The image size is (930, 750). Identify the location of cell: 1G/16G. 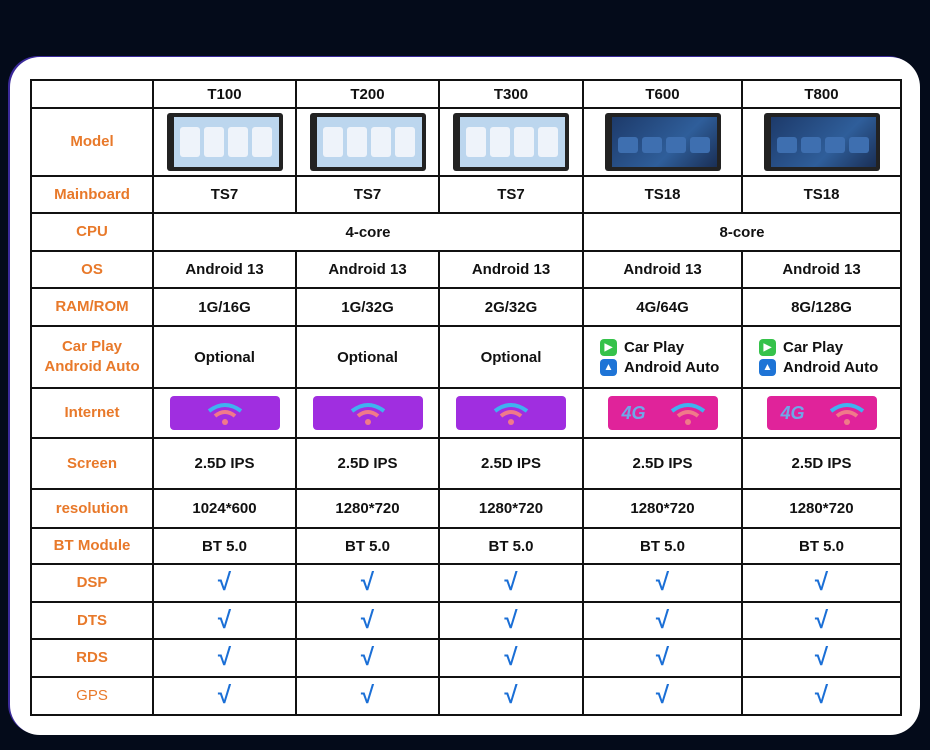
(224, 307).